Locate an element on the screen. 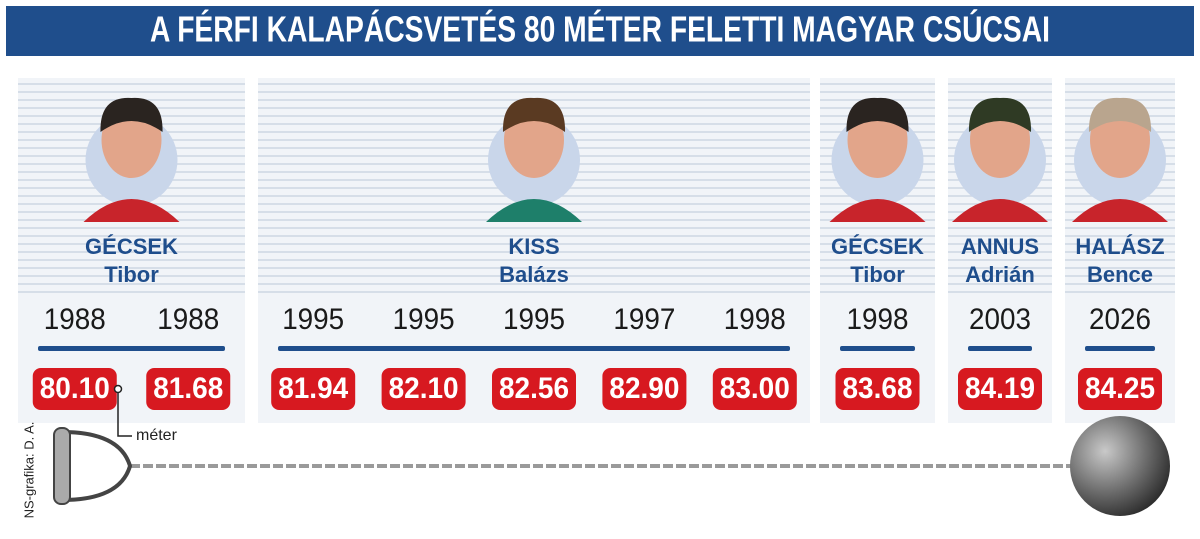  record-result: 81.68 is located at coordinates (188, 388).